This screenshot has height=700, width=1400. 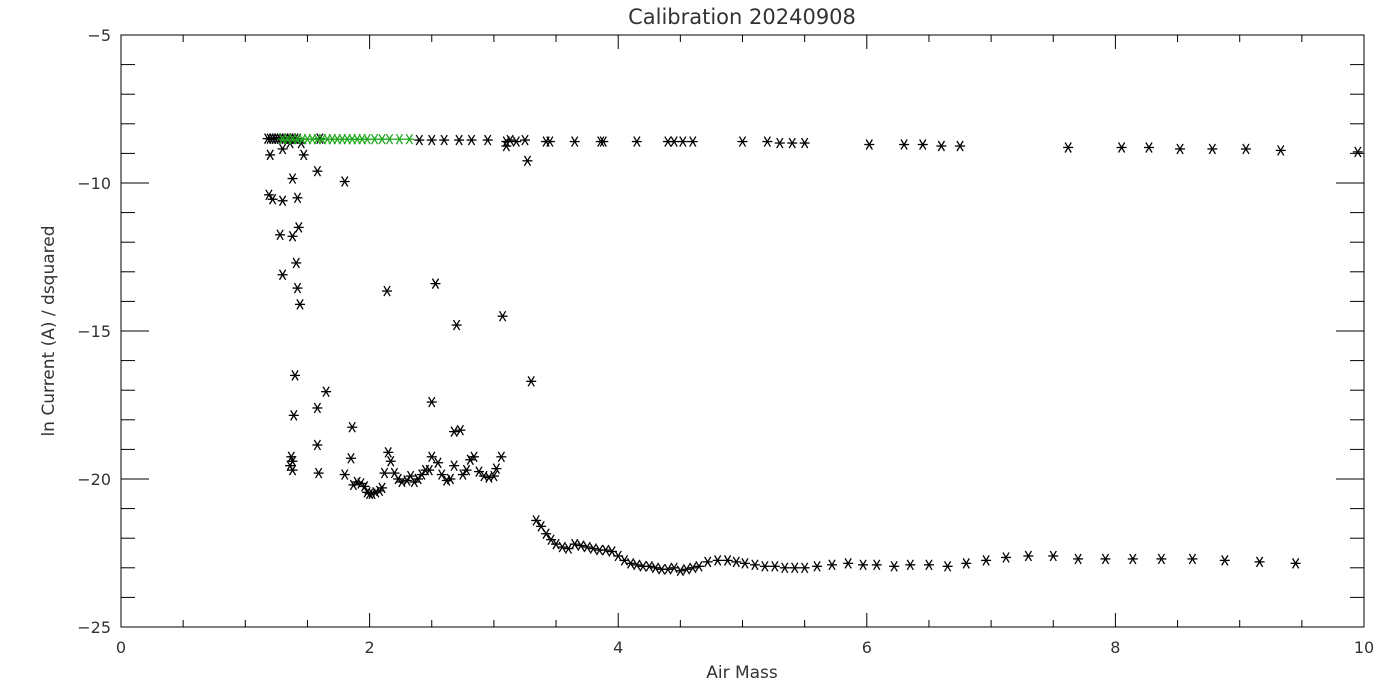 I want to click on y-axis-title: ln Current (A) / dsquared, so click(x=49, y=330).